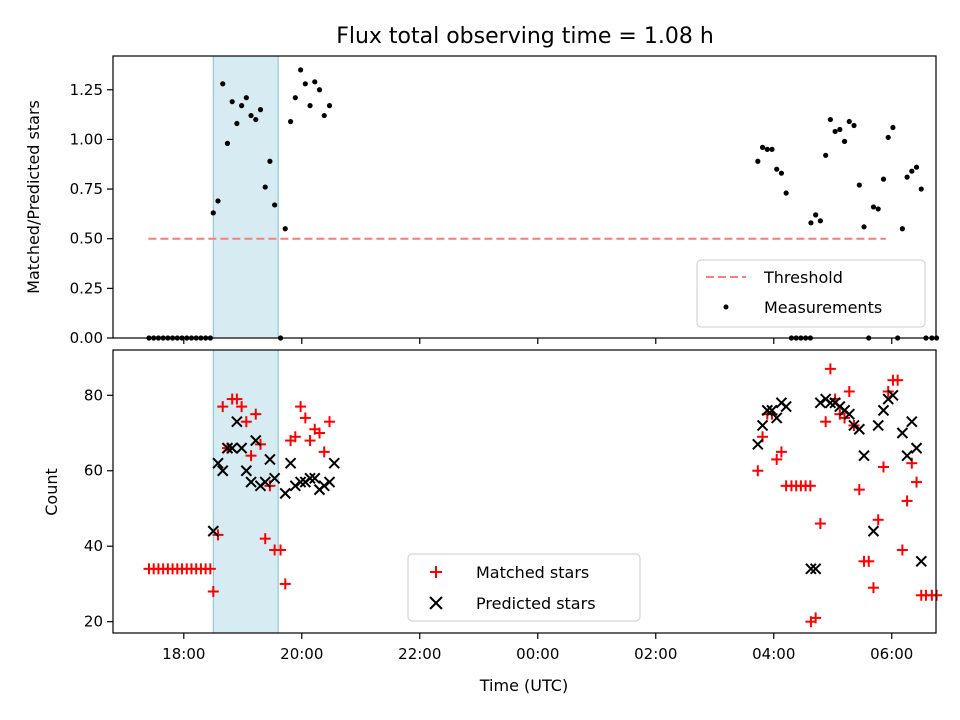 This screenshot has width=960, height=720. I want to click on chart-title: Flux total observing time = 1.08 h, so click(525, 36).